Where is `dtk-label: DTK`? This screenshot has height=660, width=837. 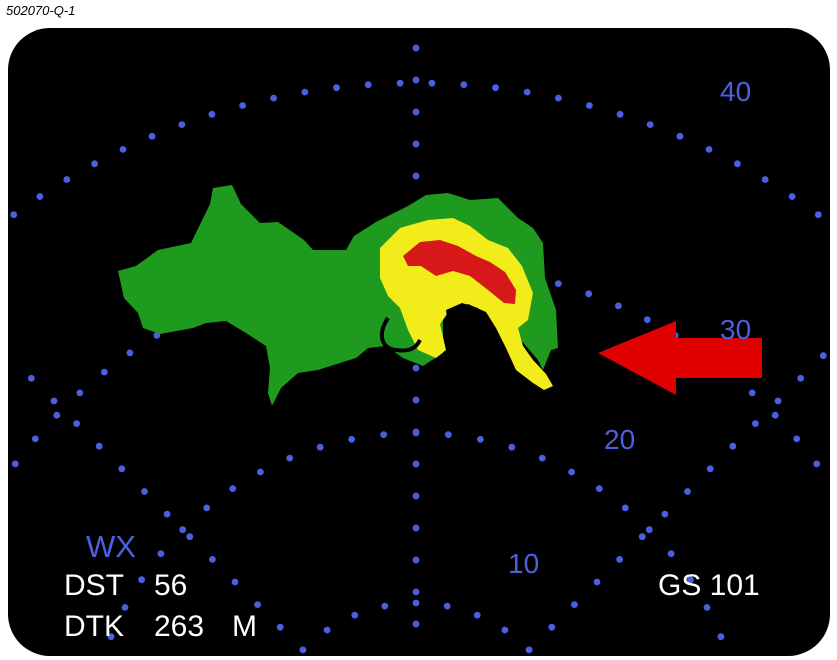
dtk-label: DTK is located at coordinates (94, 626).